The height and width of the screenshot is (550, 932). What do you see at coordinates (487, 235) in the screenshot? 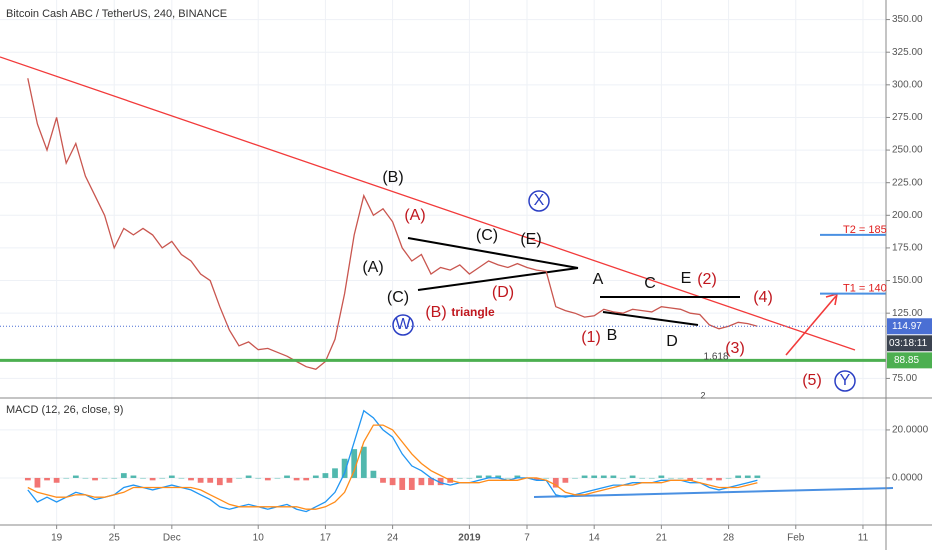
I see `annotation: (C)` at bounding box center [487, 235].